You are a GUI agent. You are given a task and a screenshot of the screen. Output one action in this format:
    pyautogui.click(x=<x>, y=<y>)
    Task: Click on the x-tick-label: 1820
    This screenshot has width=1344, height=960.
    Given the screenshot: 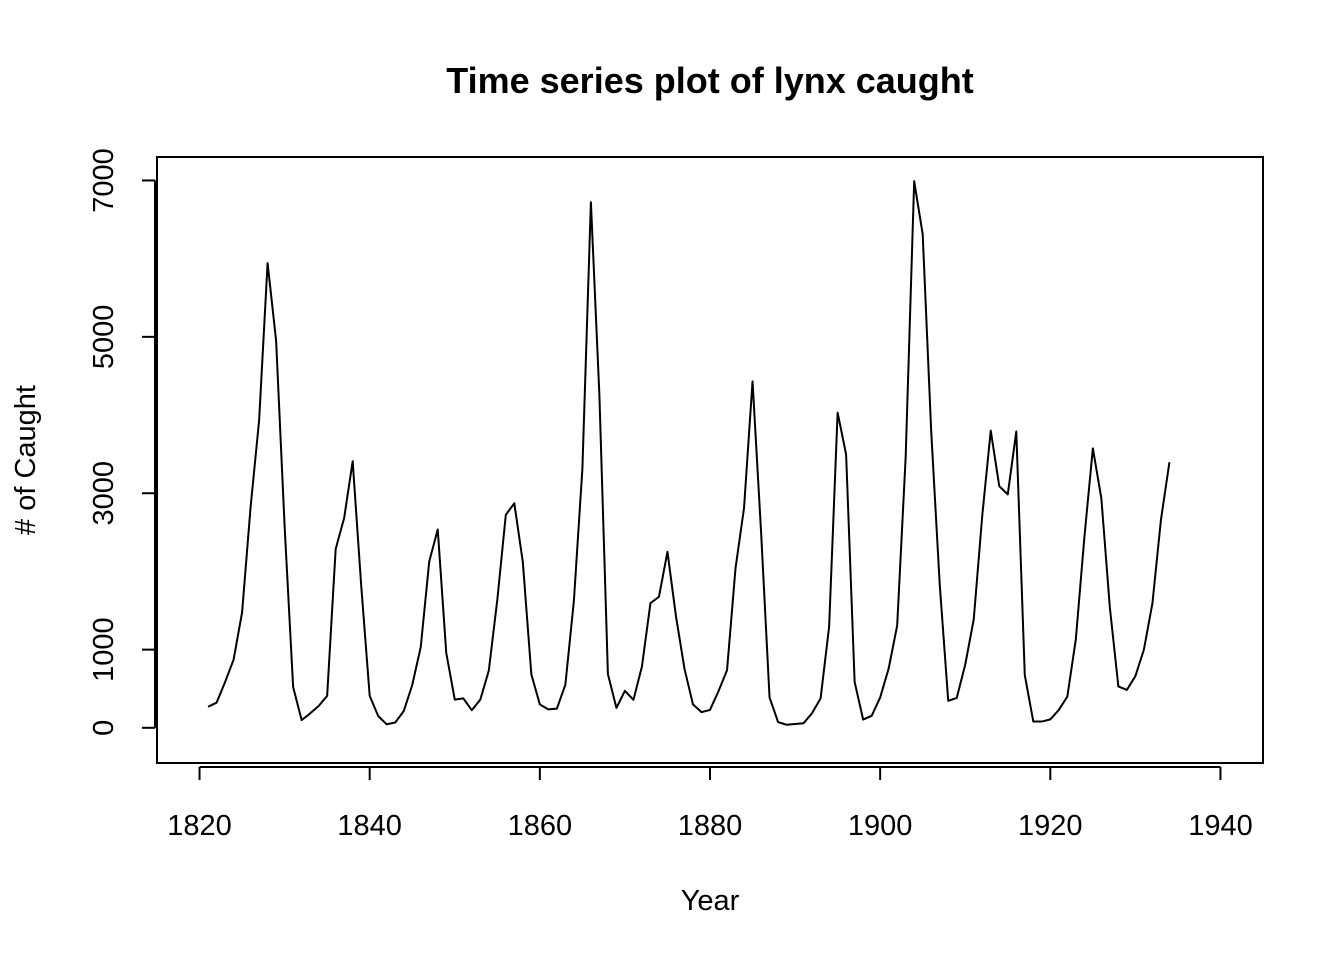 What is the action you would take?
    pyautogui.click(x=199, y=826)
    